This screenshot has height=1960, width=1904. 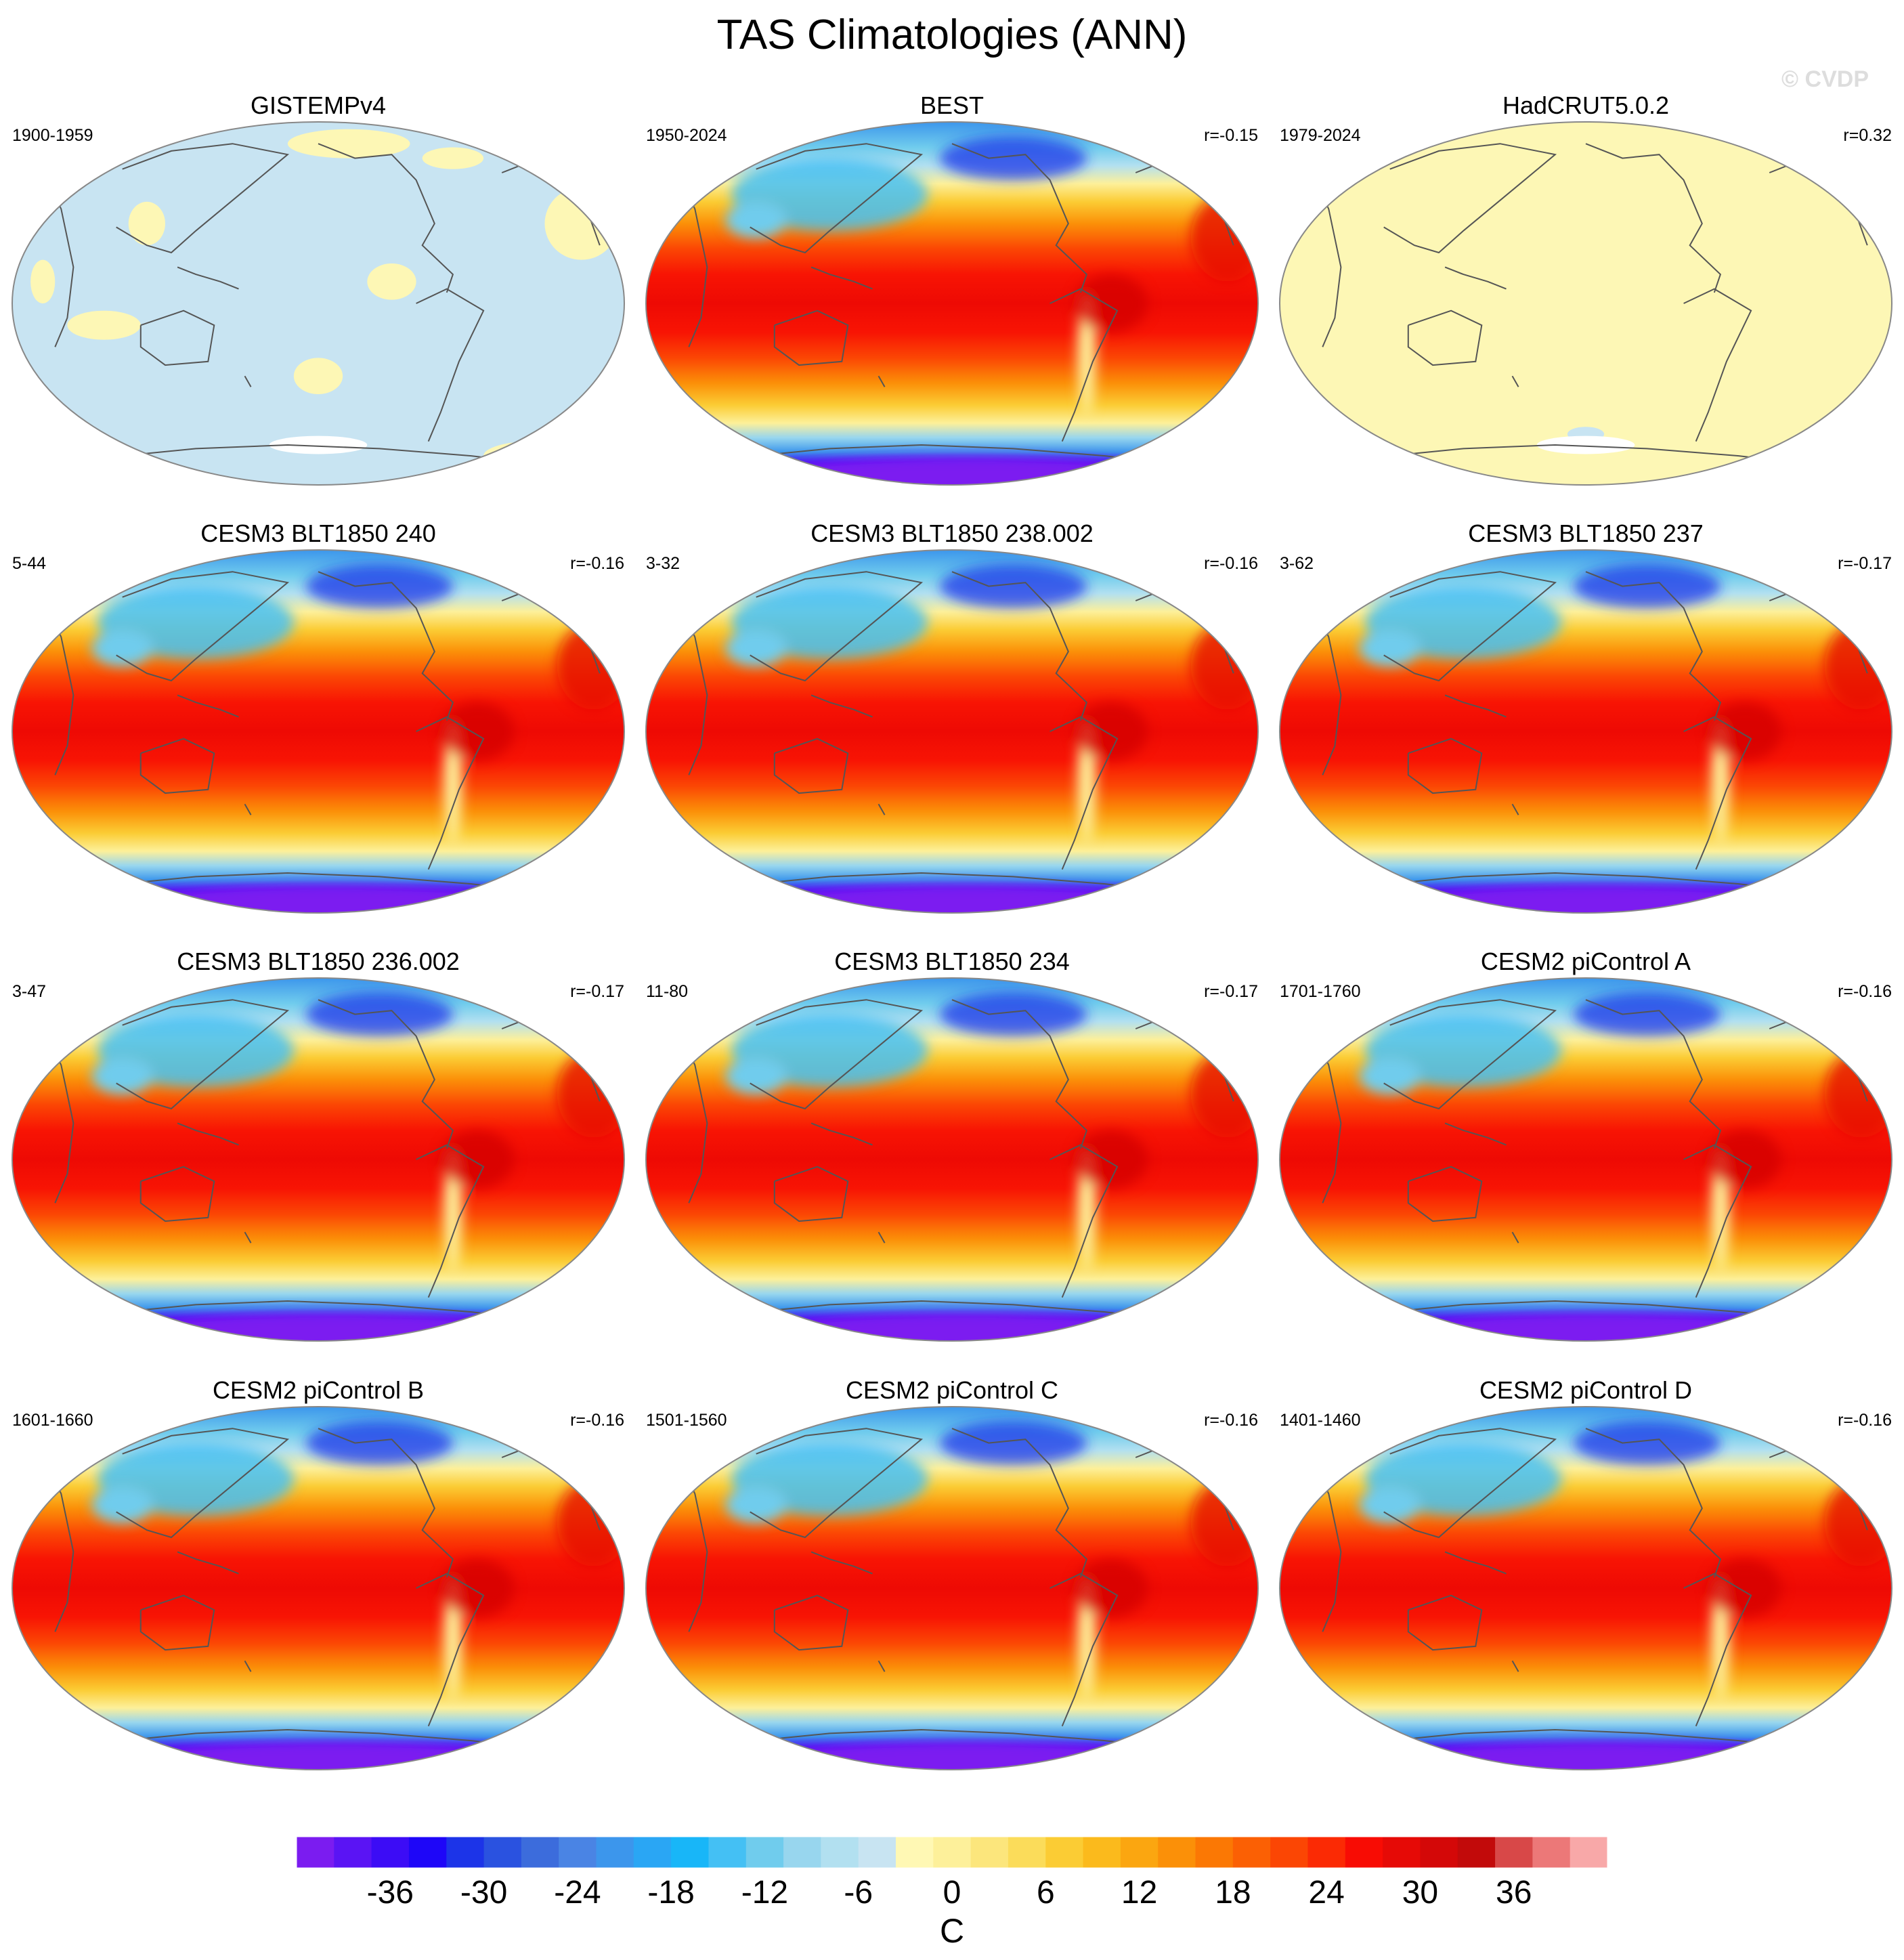 I want to click on map-panel: CESM3 BLT1850 237 3-62 r=-0.17, so click(x=1586, y=716).